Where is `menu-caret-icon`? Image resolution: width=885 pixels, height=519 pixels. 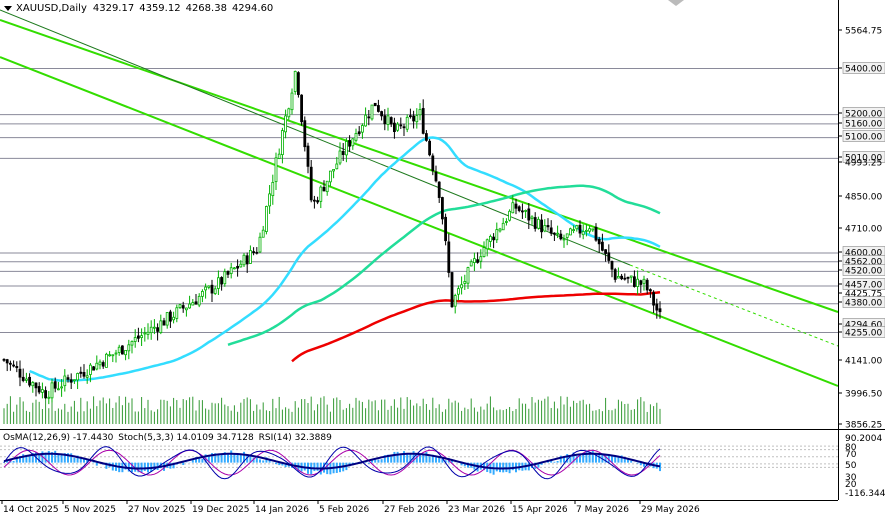 menu-caret-icon is located at coordinates (8, 8).